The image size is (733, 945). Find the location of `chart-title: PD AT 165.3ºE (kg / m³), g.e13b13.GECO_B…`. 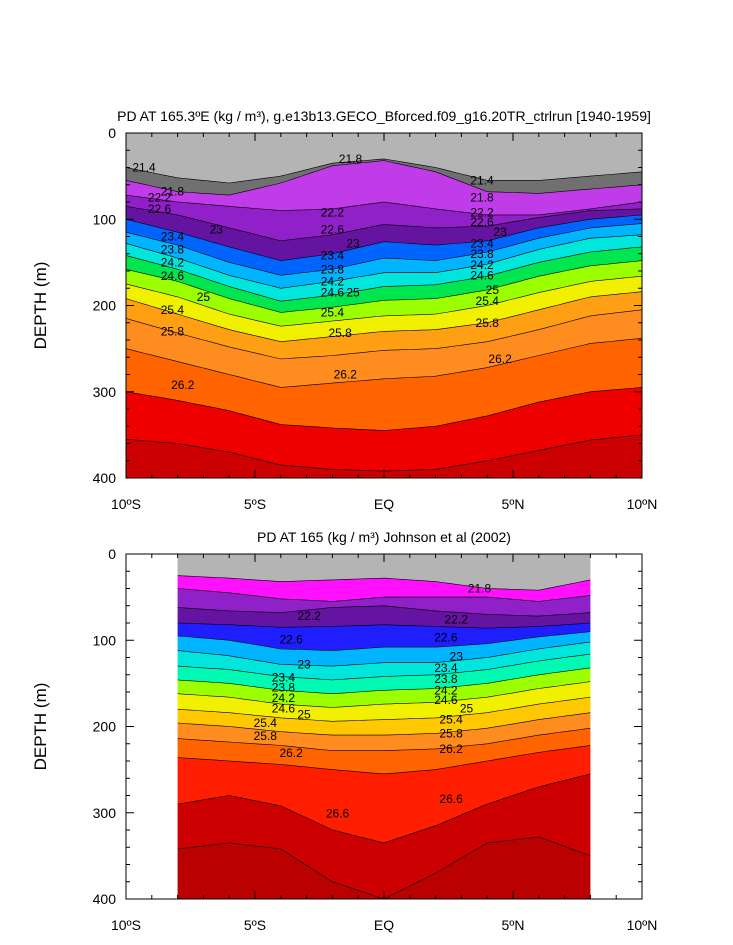

chart-title: PD AT 165.3ºE (kg / m³), g.e13b13.GECO_B… is located at coordinates (384, 116).